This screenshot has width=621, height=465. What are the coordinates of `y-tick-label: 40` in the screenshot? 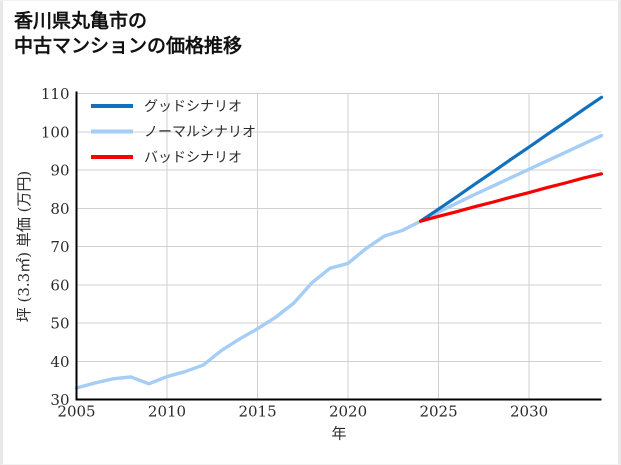 It's located at (59, 362).